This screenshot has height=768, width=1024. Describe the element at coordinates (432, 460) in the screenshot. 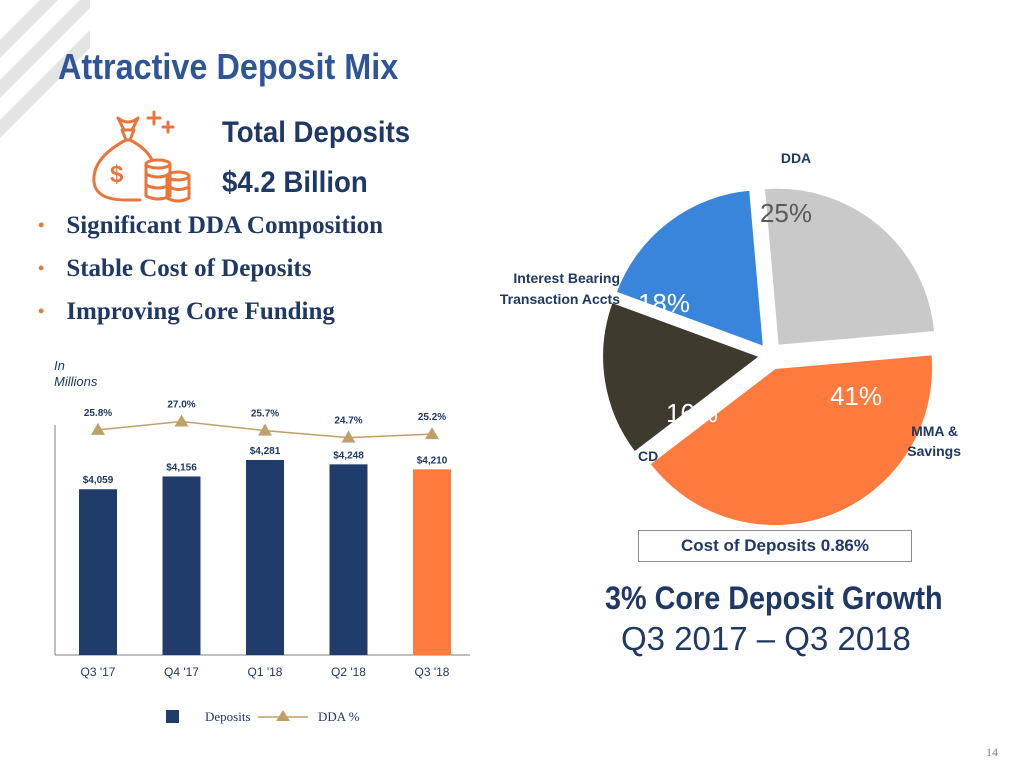

I see `deposit-value-label: $4,210` at that location.